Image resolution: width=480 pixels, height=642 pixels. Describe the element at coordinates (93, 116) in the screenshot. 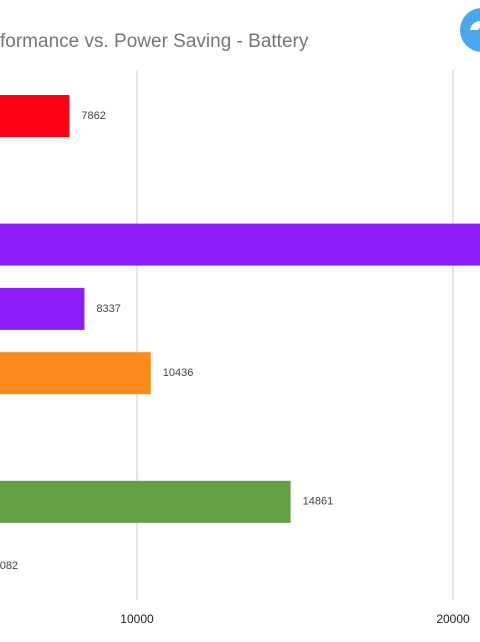

I see `value-label: 7862` at that location.